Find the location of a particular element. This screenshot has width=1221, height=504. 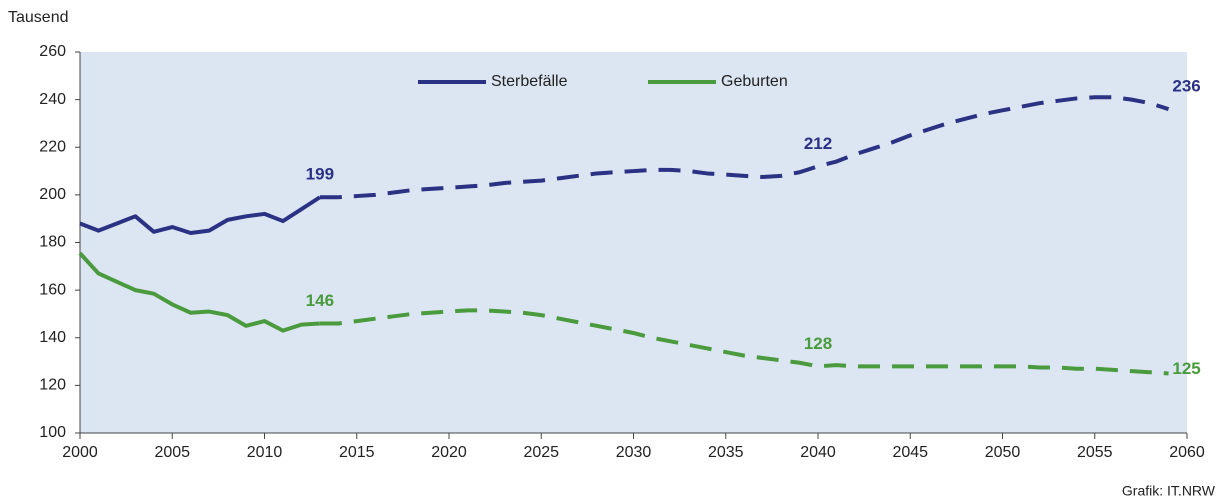

x-tick-label: 2020 is located at coordinates (449, 452).